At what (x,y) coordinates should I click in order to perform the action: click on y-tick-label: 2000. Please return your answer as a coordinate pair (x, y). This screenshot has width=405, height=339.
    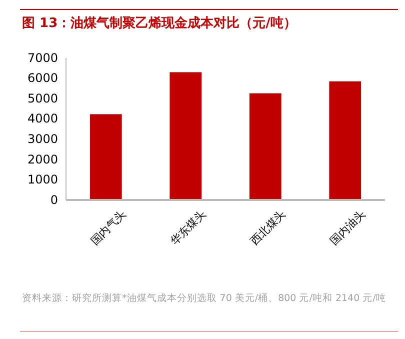
    Looking at the image, I should click on (42, 159).